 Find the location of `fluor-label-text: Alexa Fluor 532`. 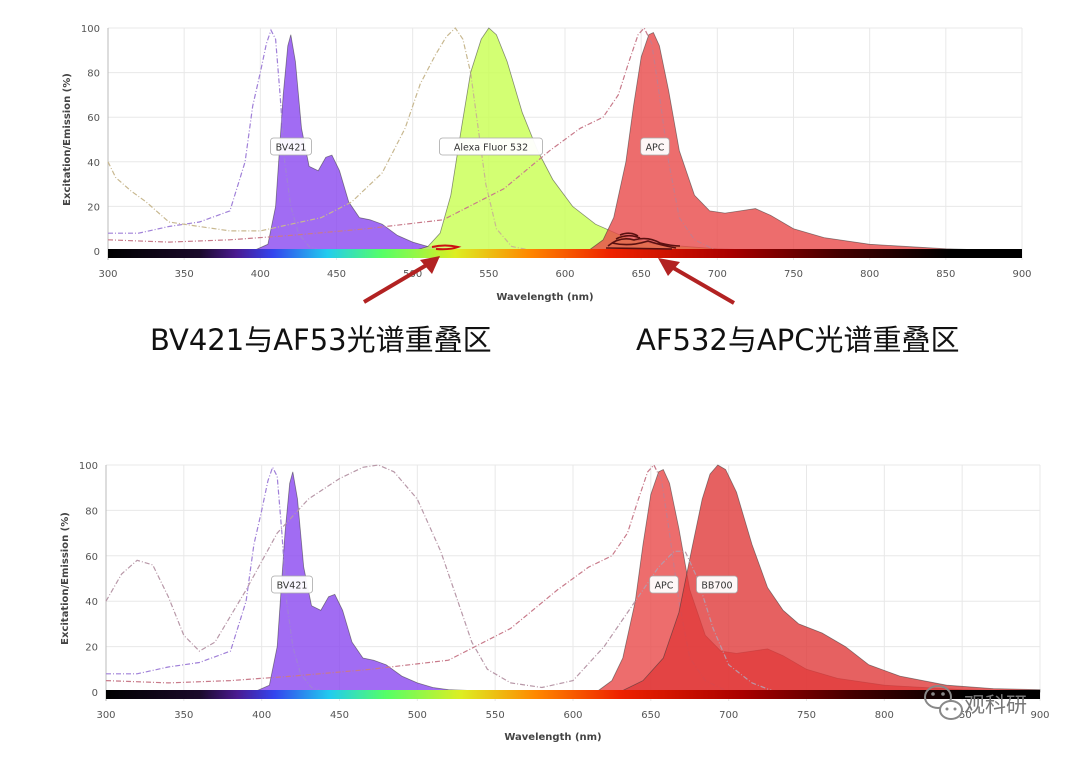

fluor-label-text: Alexa Fluor 532 is located at coordinates (491, 148).